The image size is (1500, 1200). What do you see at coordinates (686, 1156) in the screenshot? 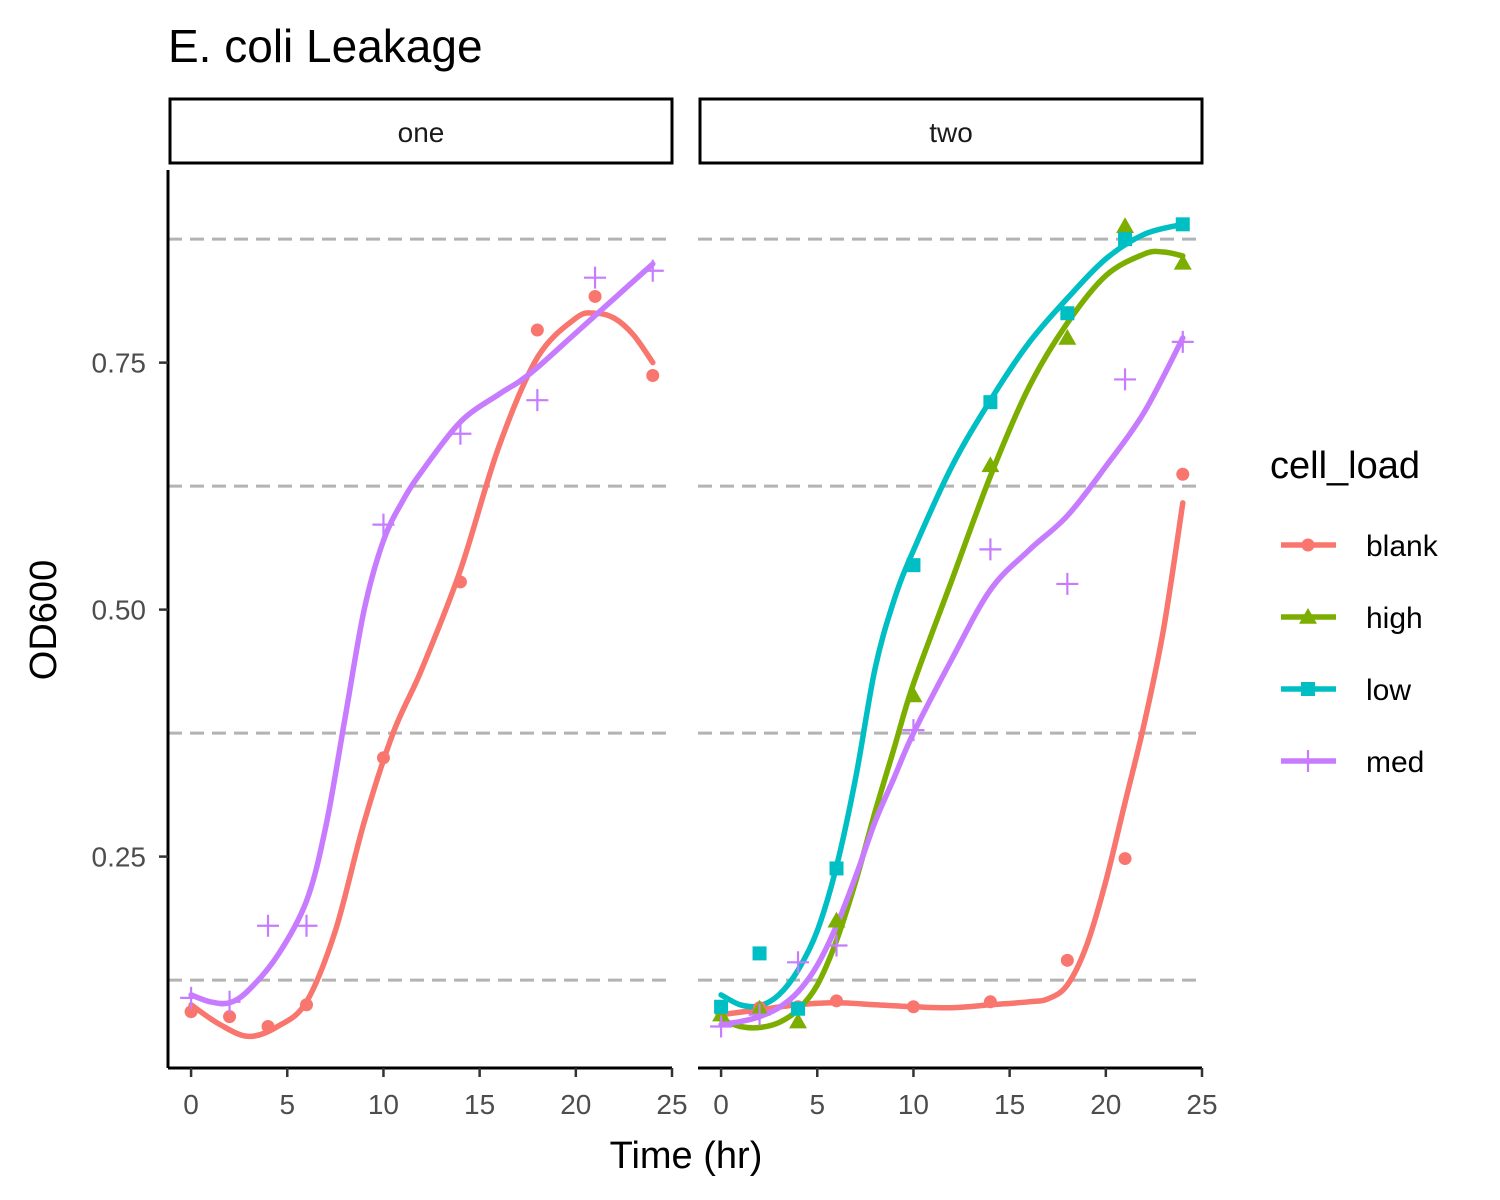
I see `x-axis-title: Time (hr)` at bounding box center [686, 1156].